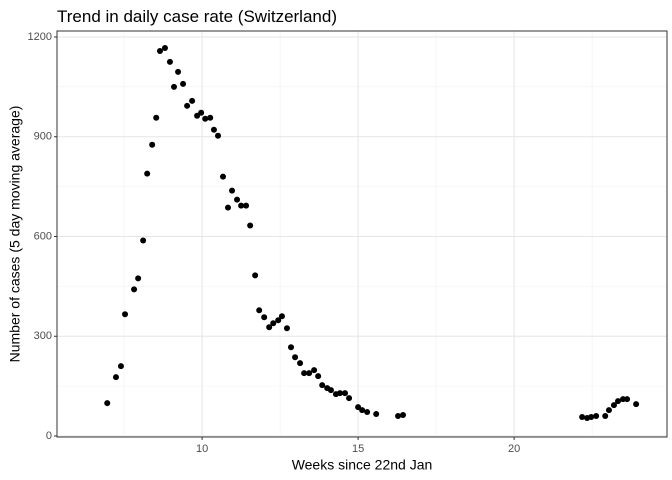  Describe the element at coordinates (43, 137) in the screenshot. I see `y-tick-label: 900` at that location.